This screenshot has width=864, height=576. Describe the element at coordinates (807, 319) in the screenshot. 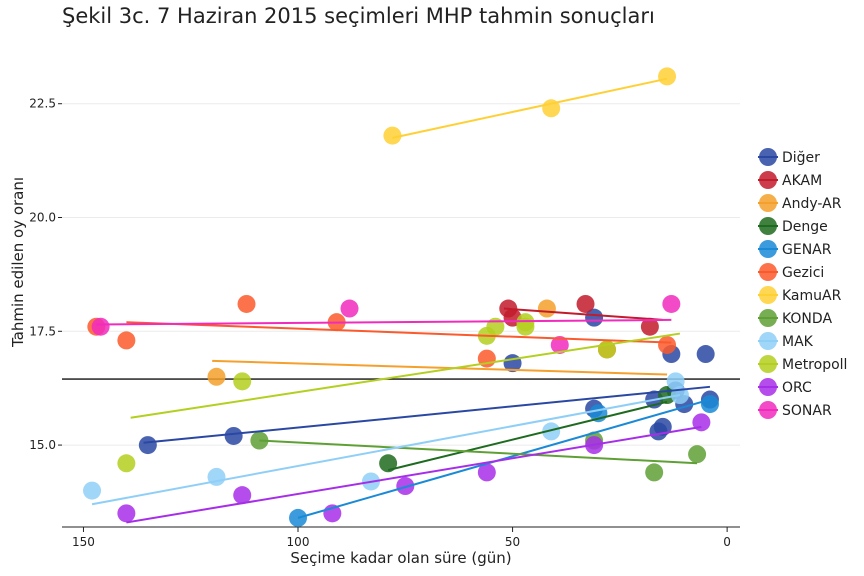

I see `legend-label: KONDA` at that location.